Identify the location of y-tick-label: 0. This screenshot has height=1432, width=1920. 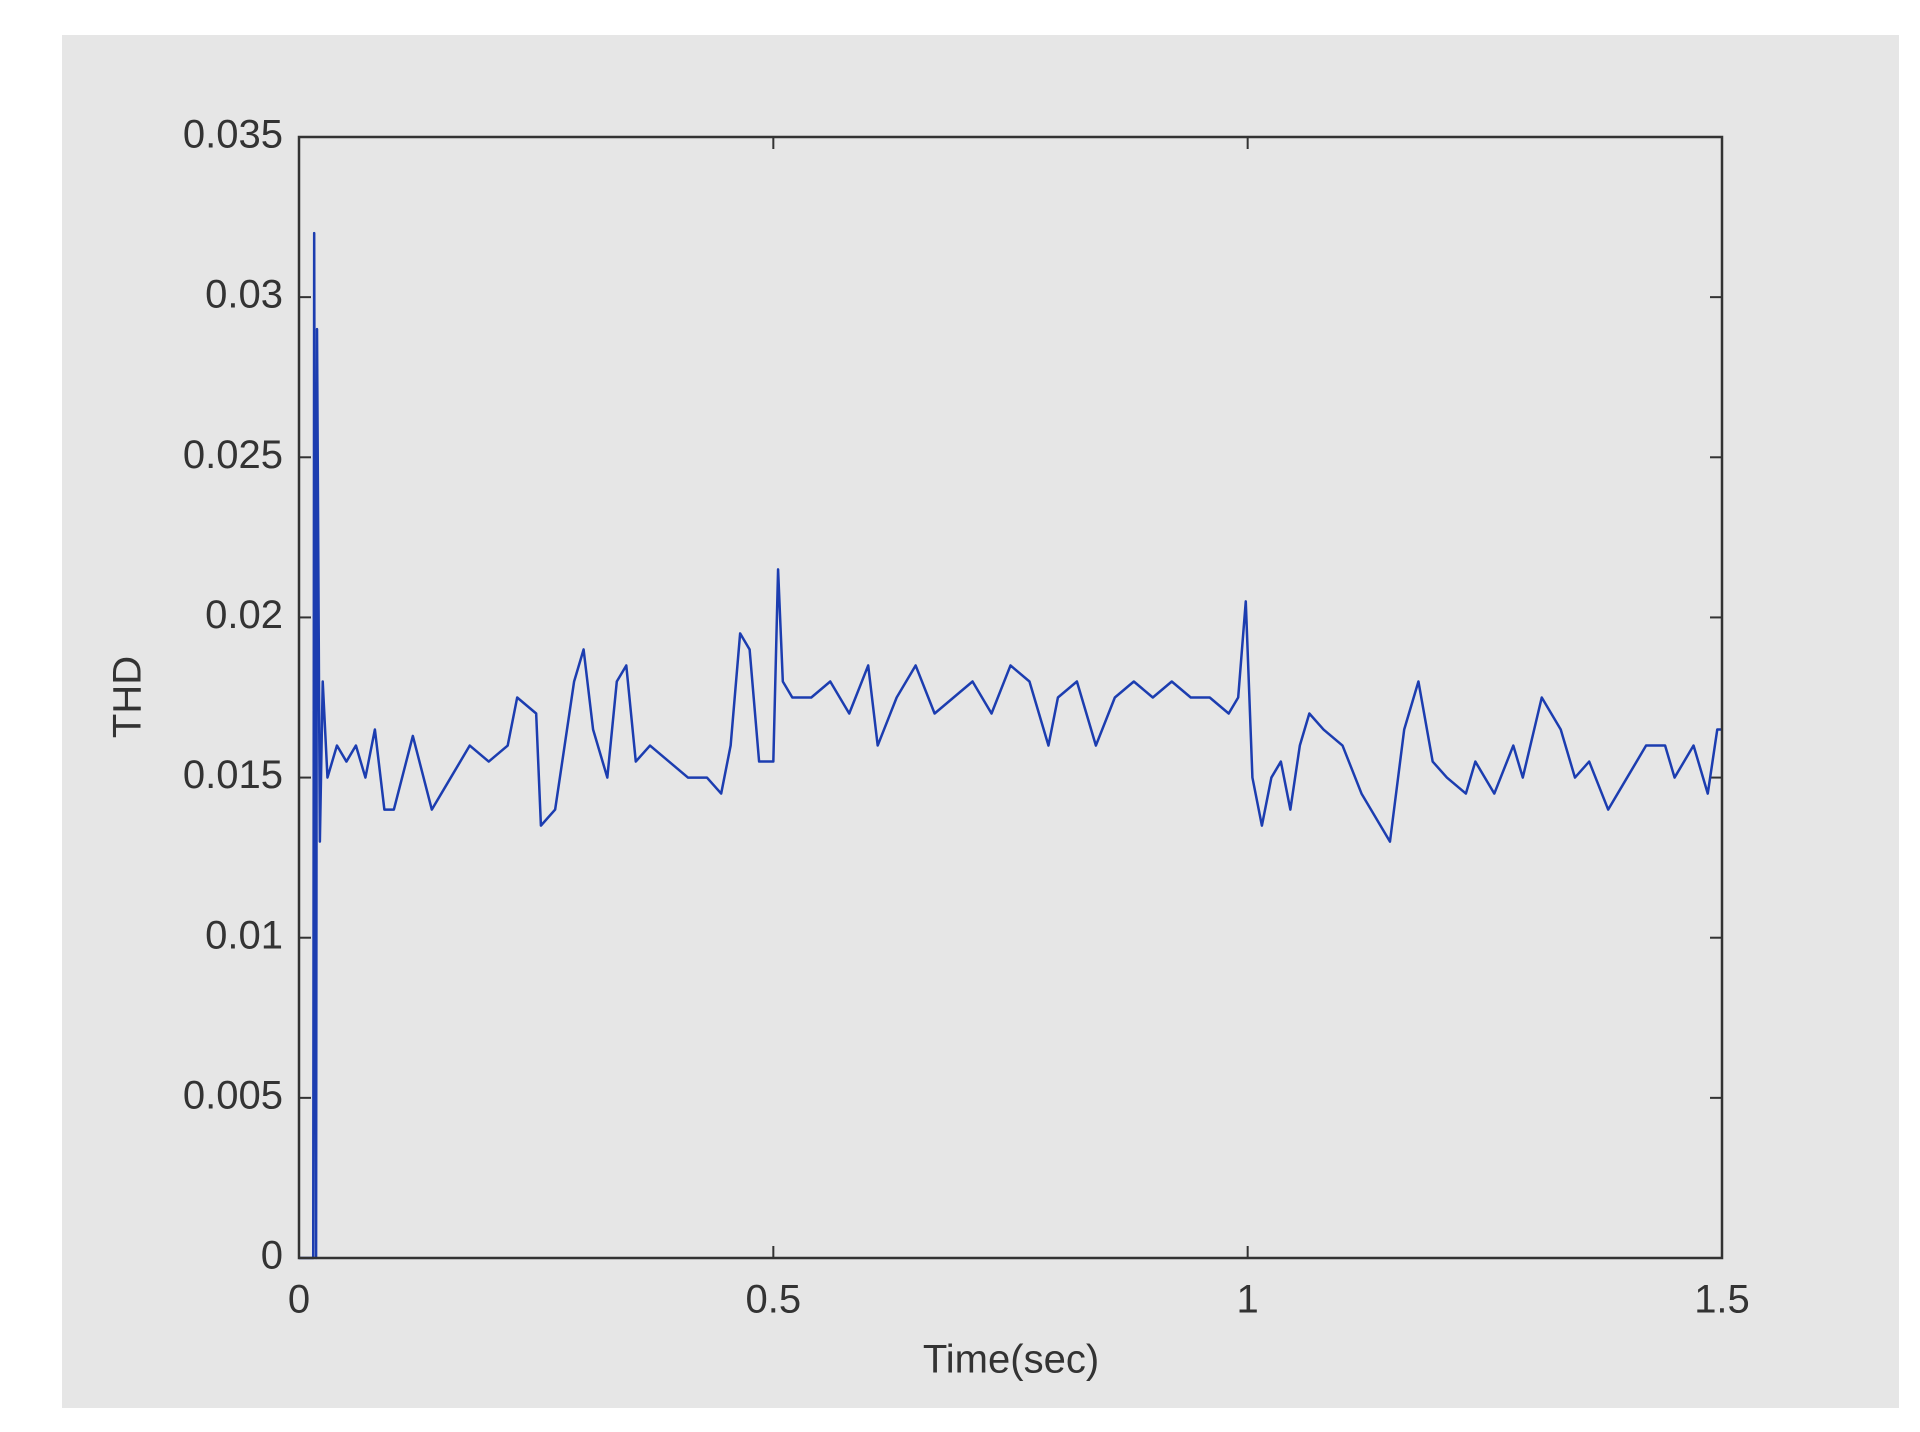
(272, 1256).